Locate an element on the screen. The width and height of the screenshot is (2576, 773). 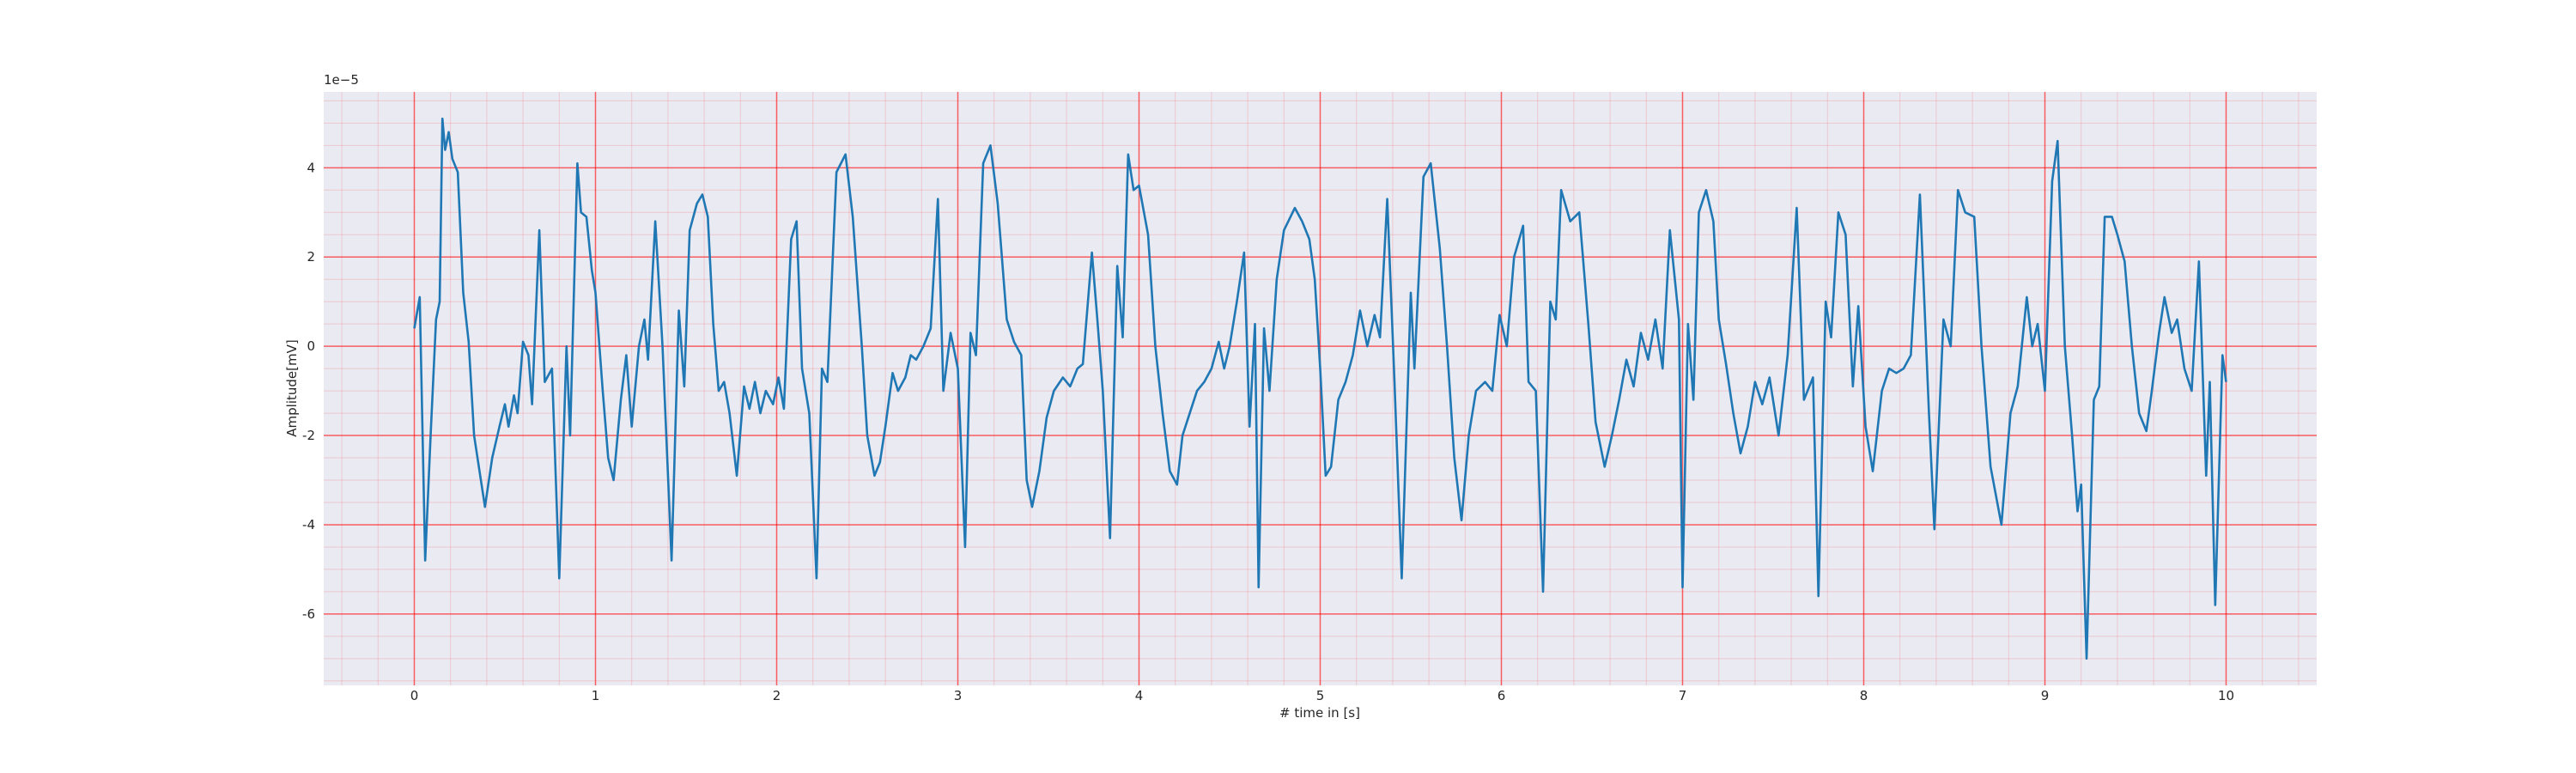
x-tick-label: 0 is located at coordinates (414, 695).